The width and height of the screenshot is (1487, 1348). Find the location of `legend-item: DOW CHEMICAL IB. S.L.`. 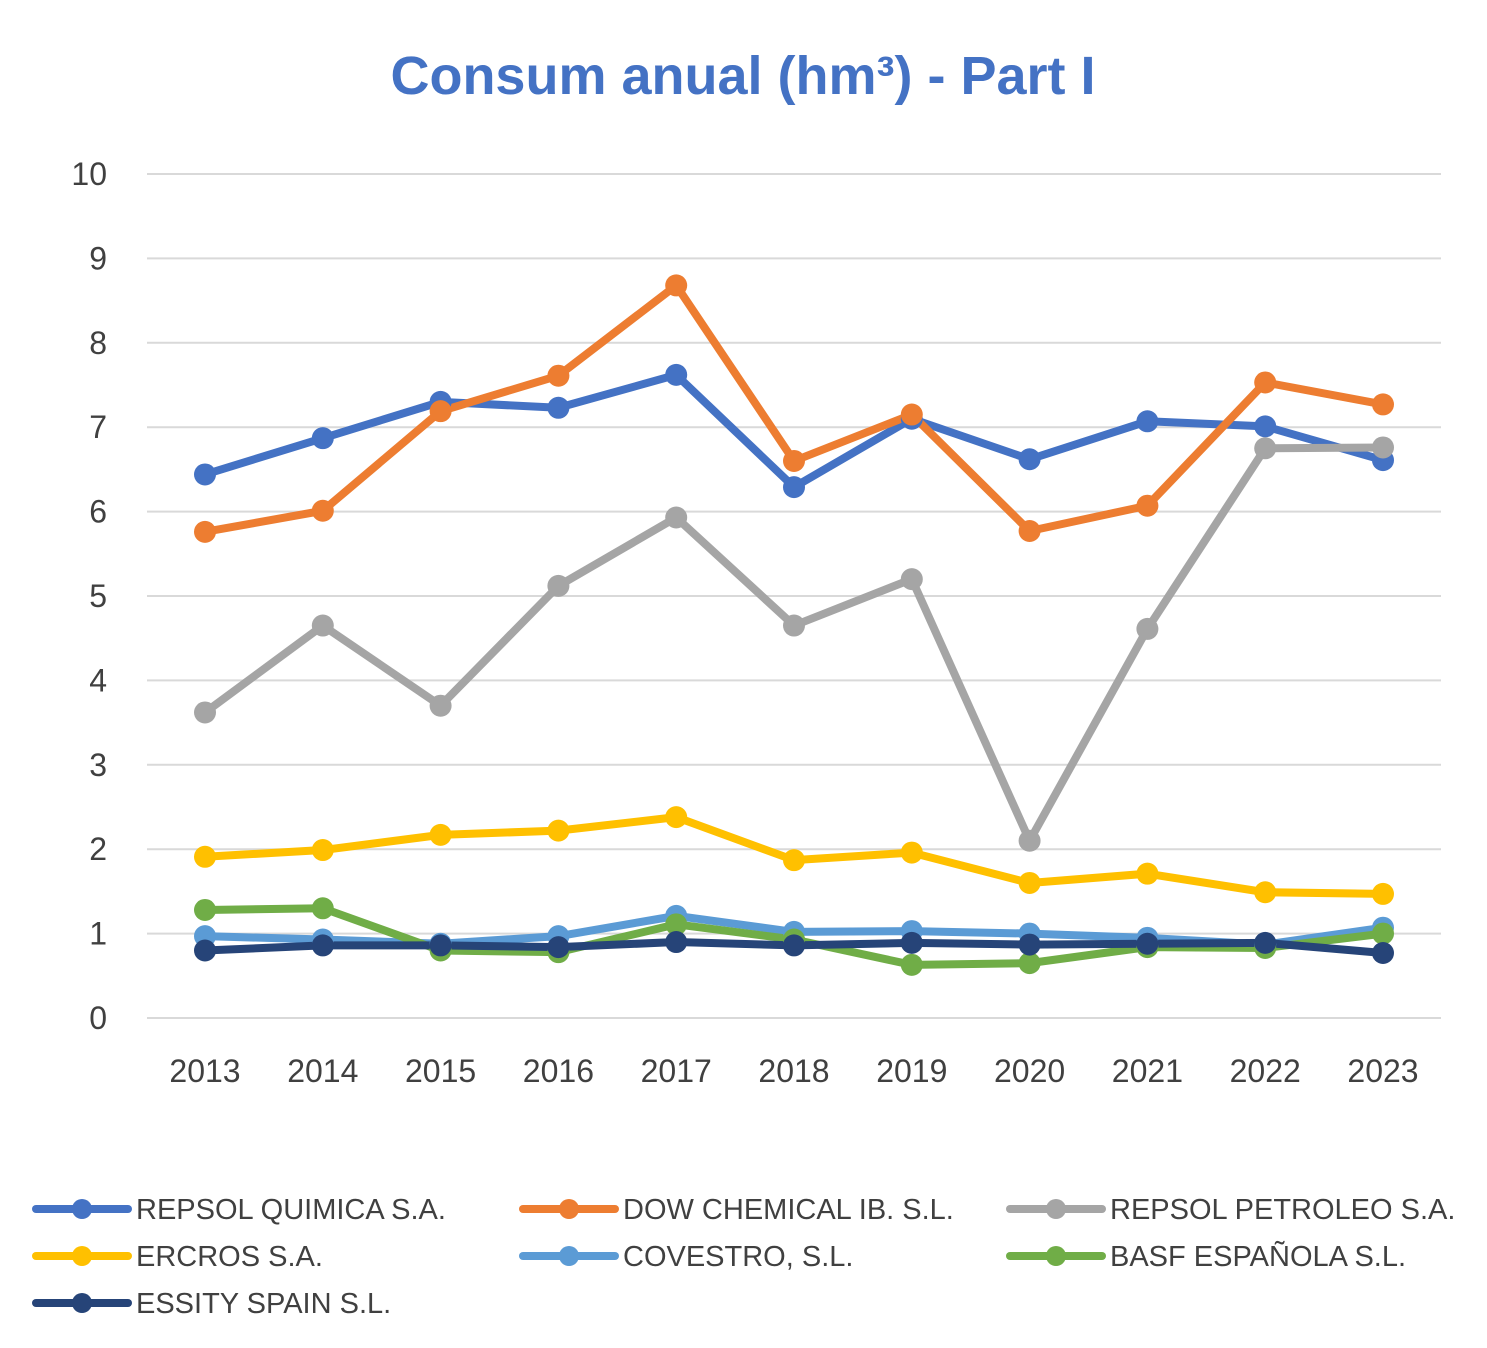

legend-item: DOW CHEMICAL IB. S.L. is located at coordinates (736, 1210).